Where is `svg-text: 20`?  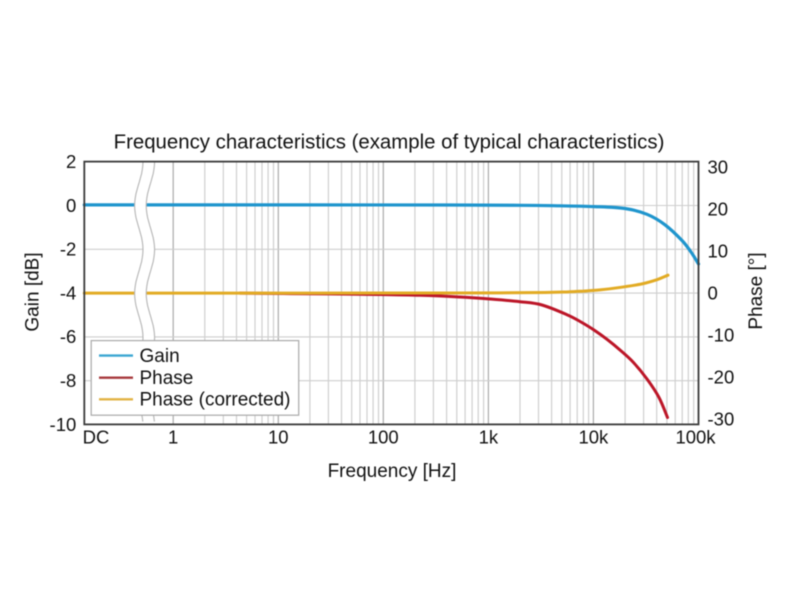 svg-text: 20 is located at coordinates (718, 208).